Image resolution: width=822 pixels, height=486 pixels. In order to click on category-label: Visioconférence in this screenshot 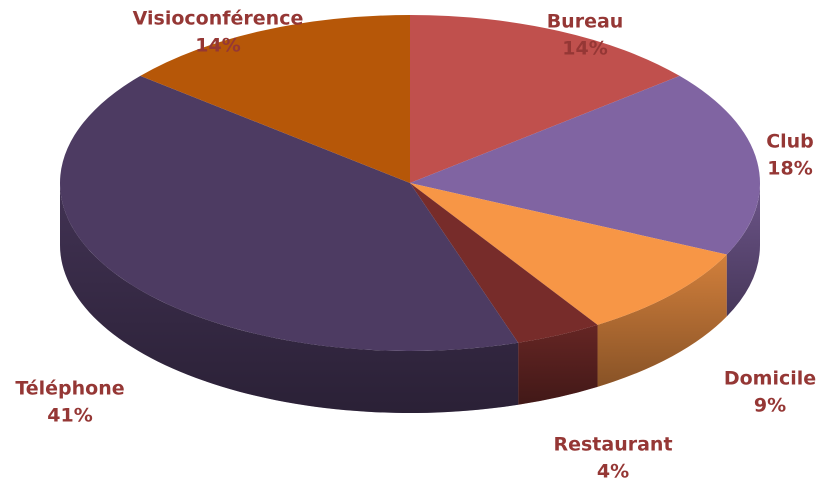, I will do `click(218, 19)`.